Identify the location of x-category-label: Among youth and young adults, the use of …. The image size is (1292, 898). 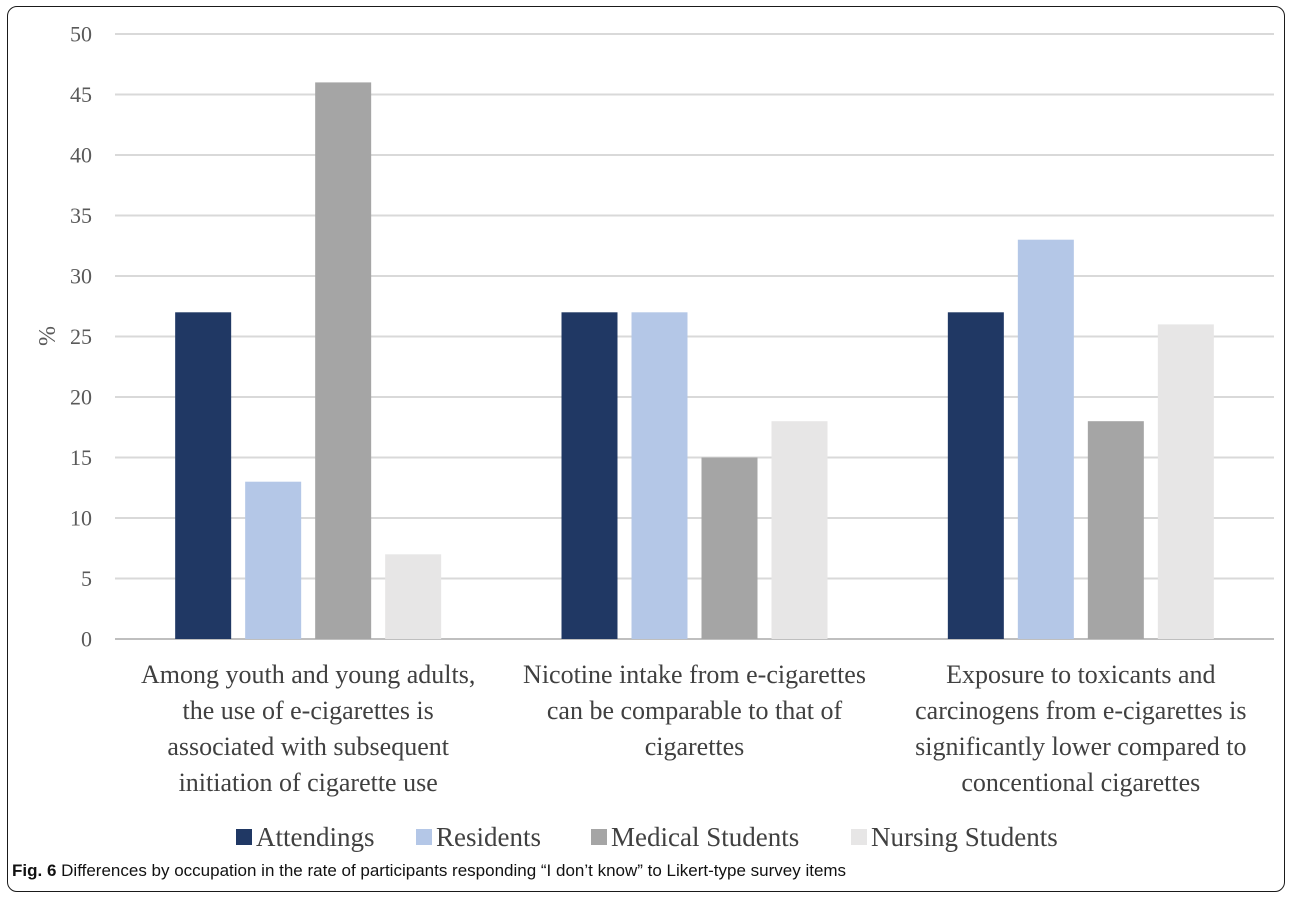
(308, 728).